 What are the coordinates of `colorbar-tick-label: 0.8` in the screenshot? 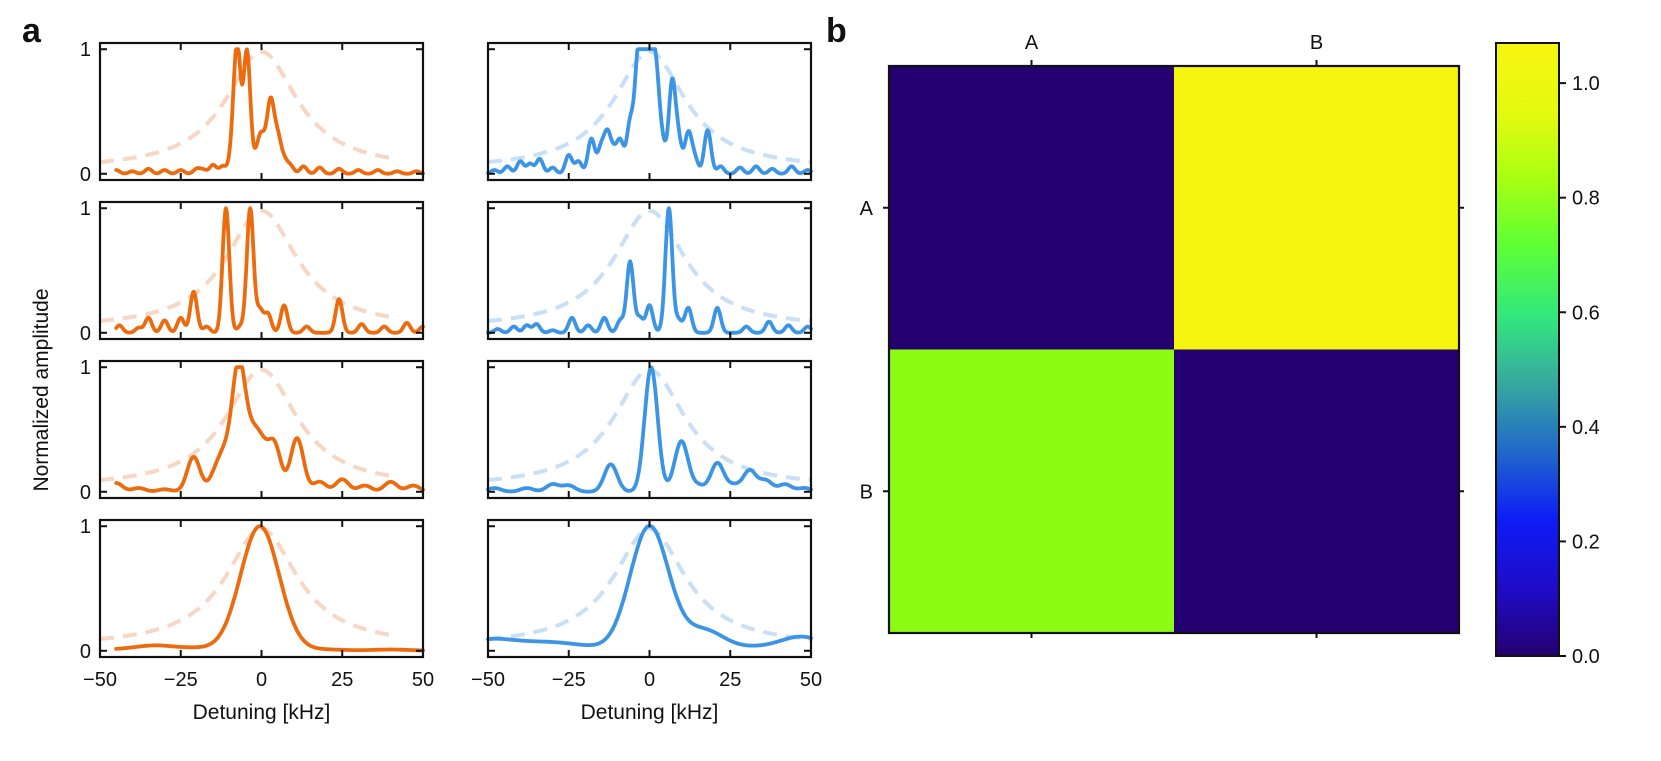 It's located at (1586, 199).